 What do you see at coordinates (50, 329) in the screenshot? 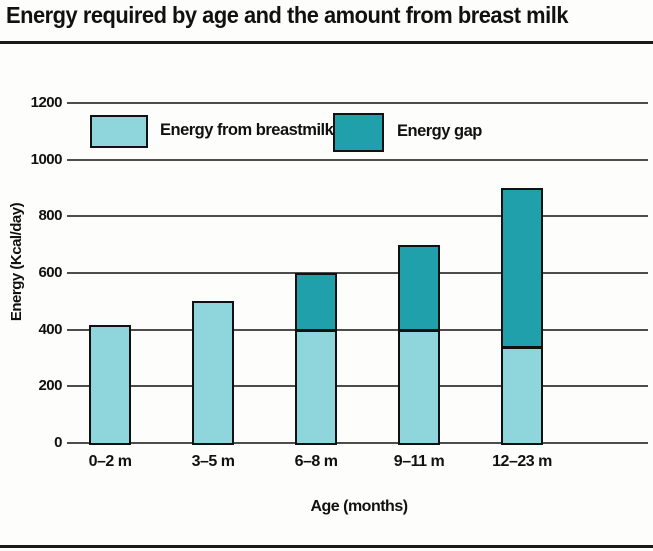
I see `y-tick-label-400: 400` at bounding box center [50, 329].